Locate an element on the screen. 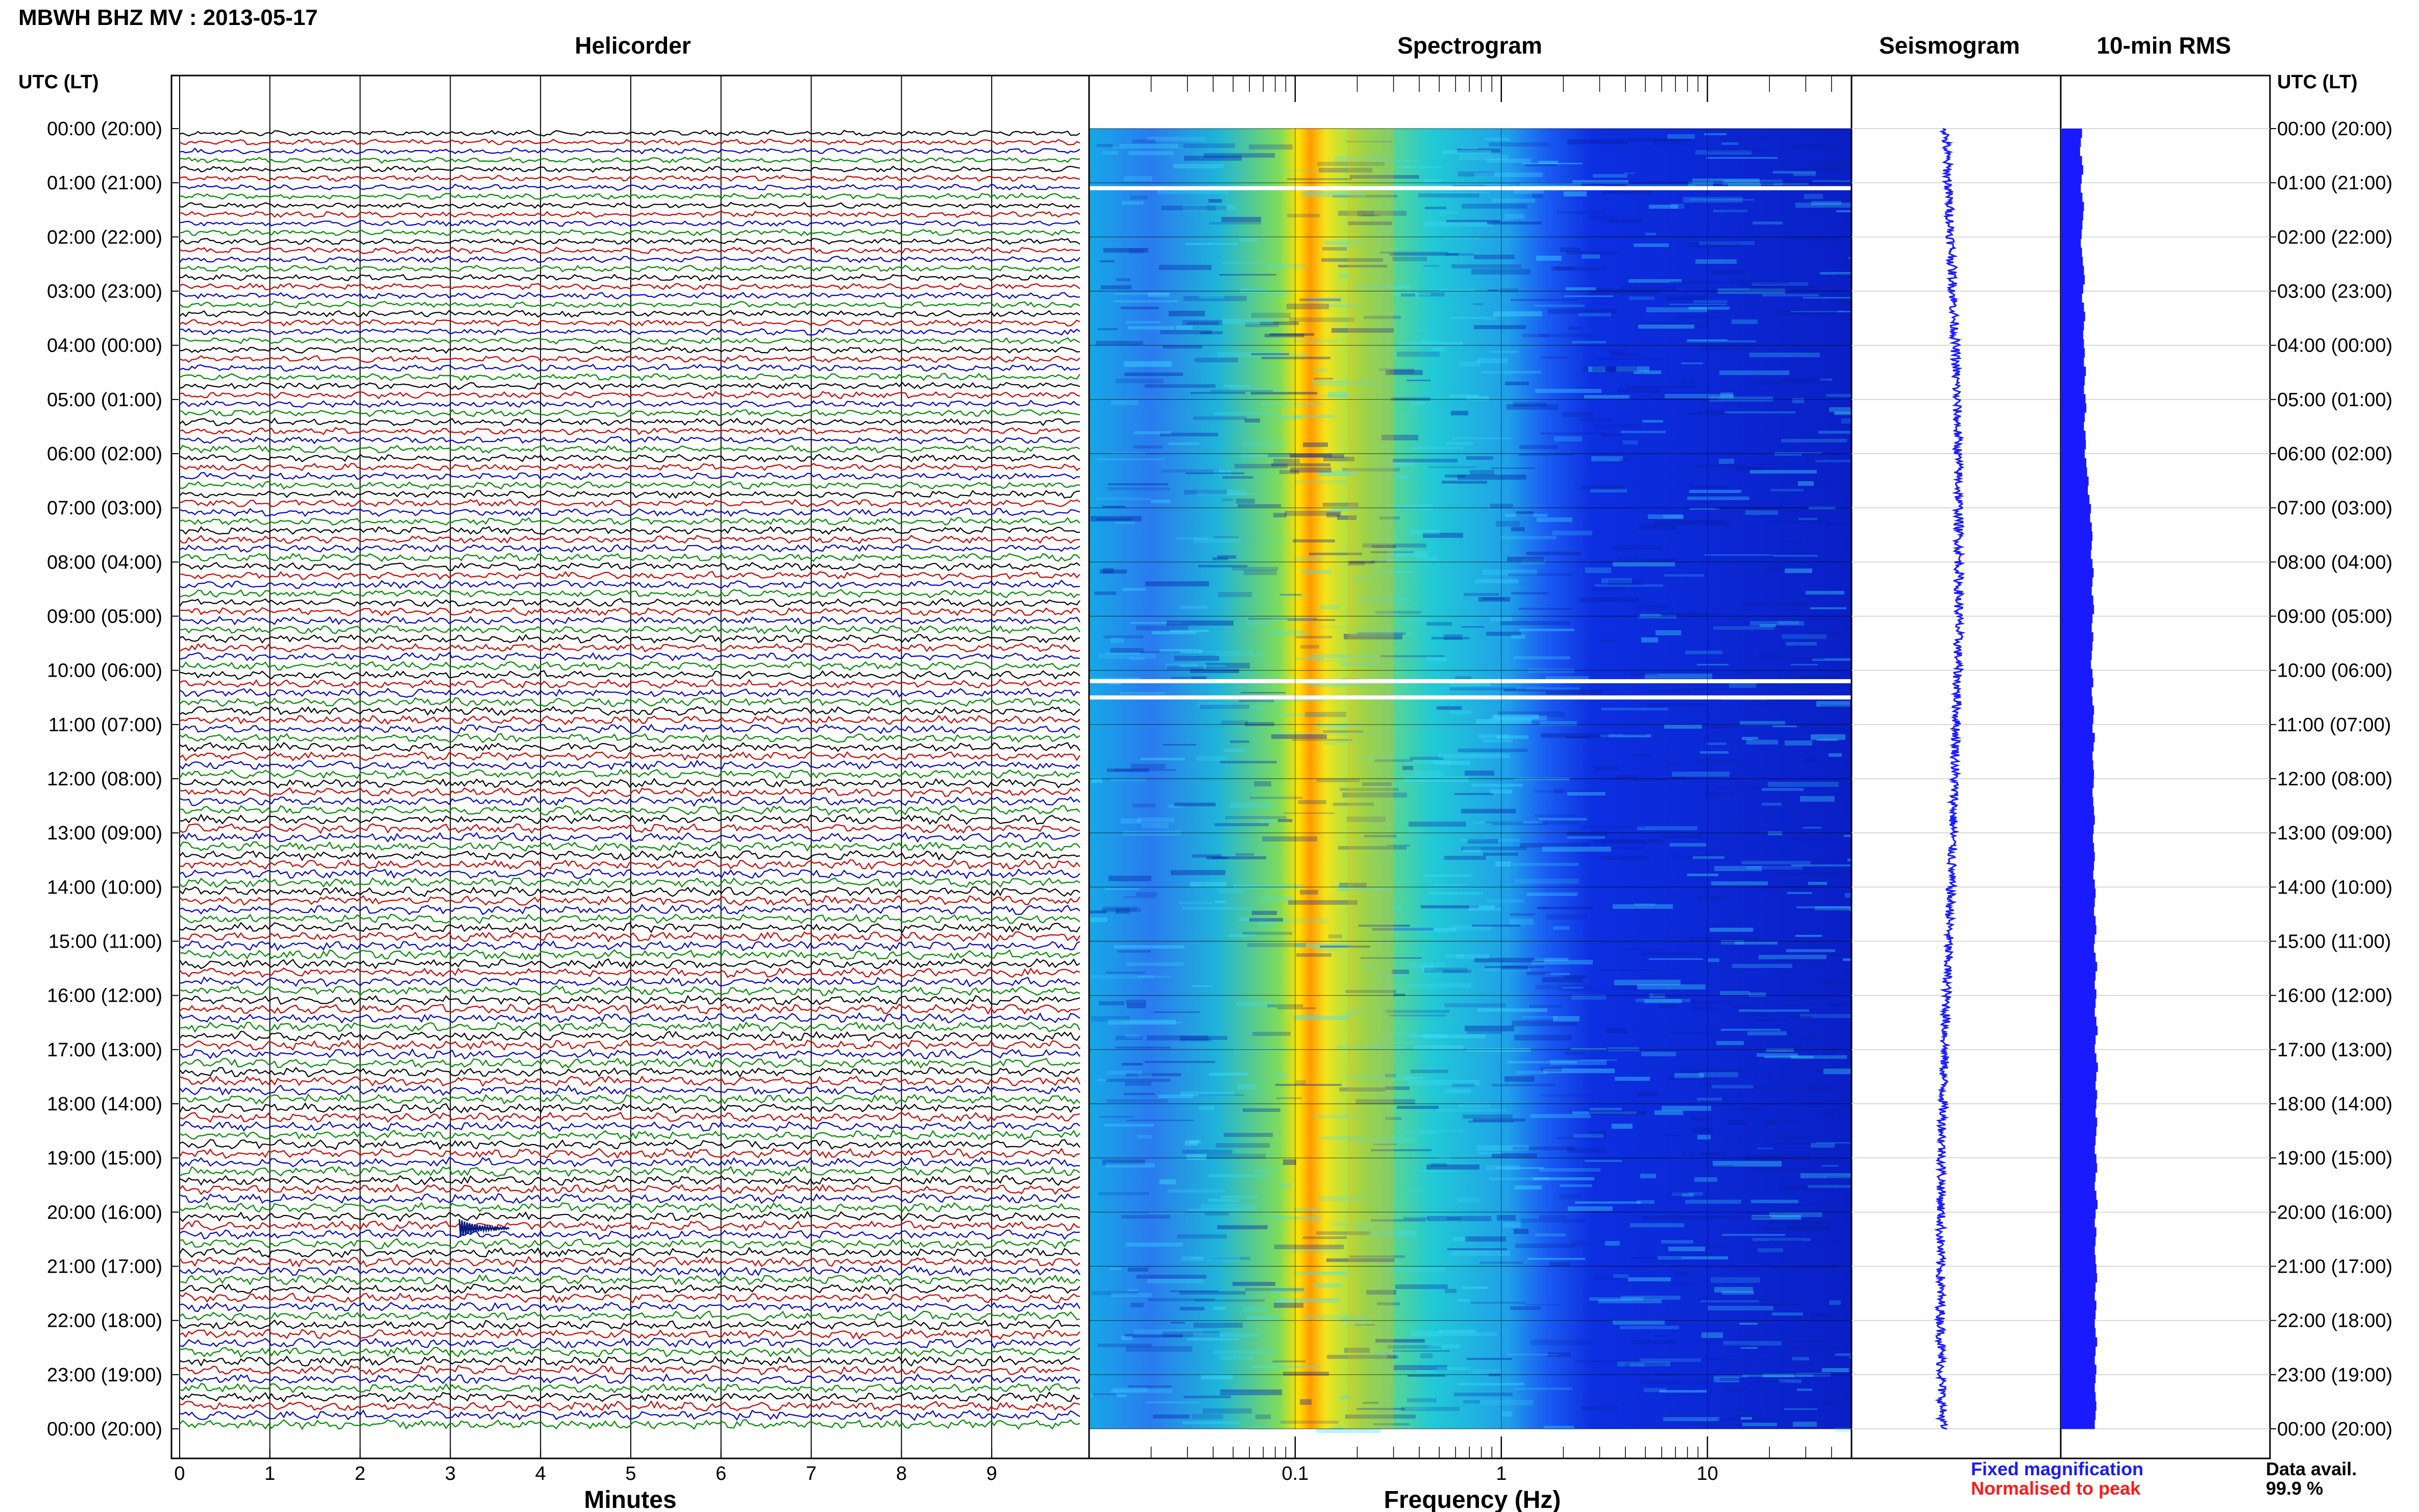  row-label-left: 04:00 (00:00) is located at coordinates (104, 346).